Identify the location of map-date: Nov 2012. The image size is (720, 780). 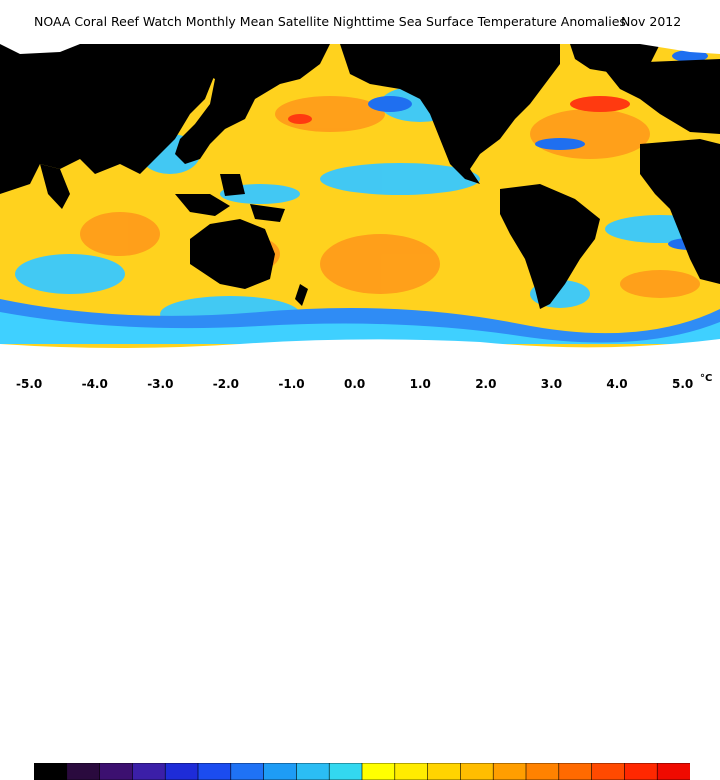
(651, 21).